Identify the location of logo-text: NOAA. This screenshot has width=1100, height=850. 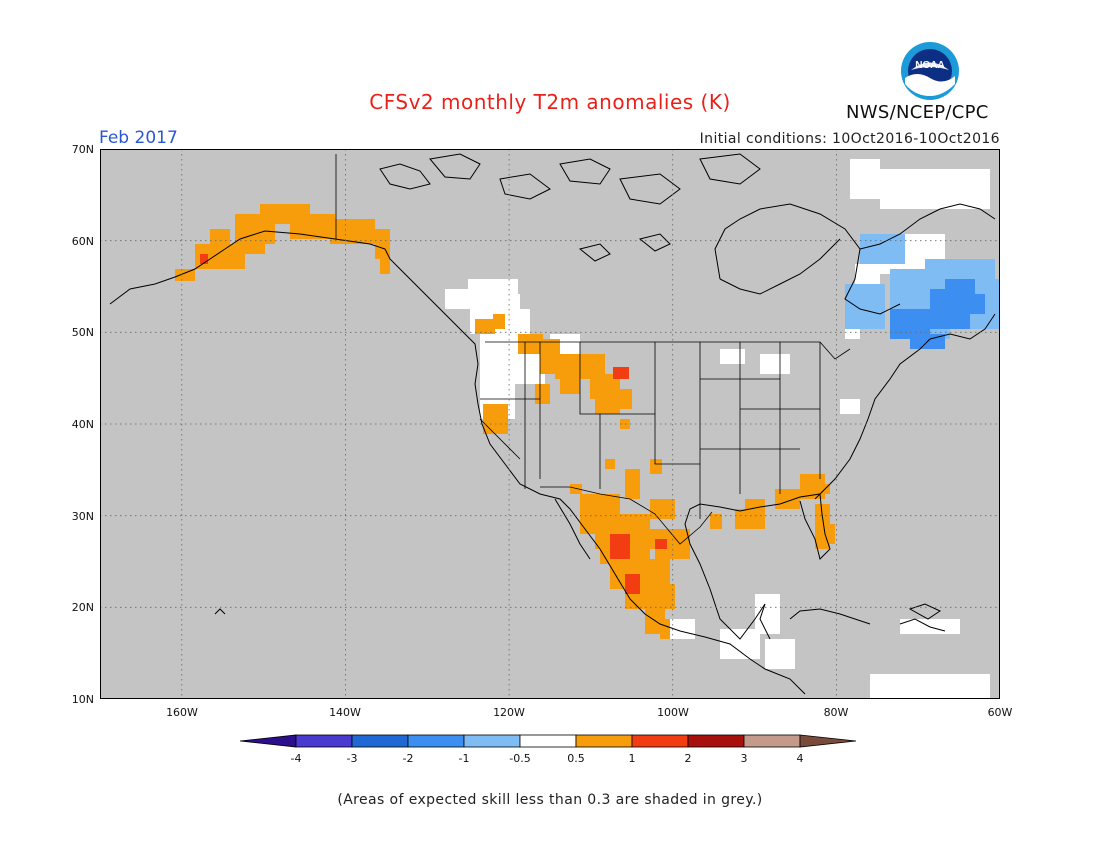
(929, 65).